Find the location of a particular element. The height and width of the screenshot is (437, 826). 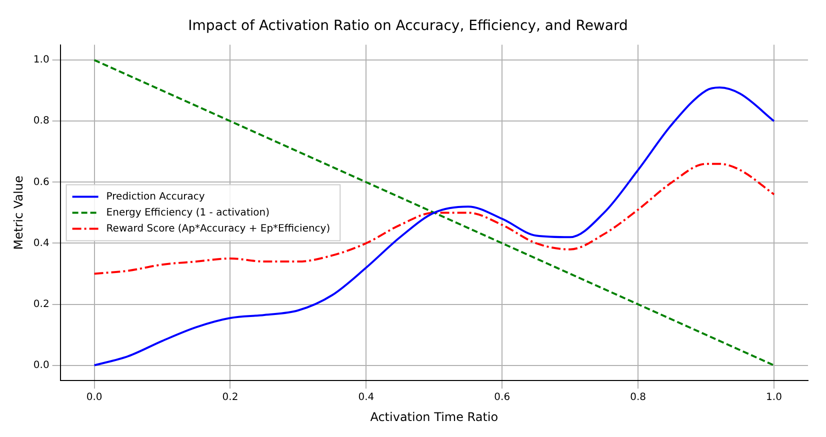

y-tick-label: 0.6 is located at coordinates (41, 182).